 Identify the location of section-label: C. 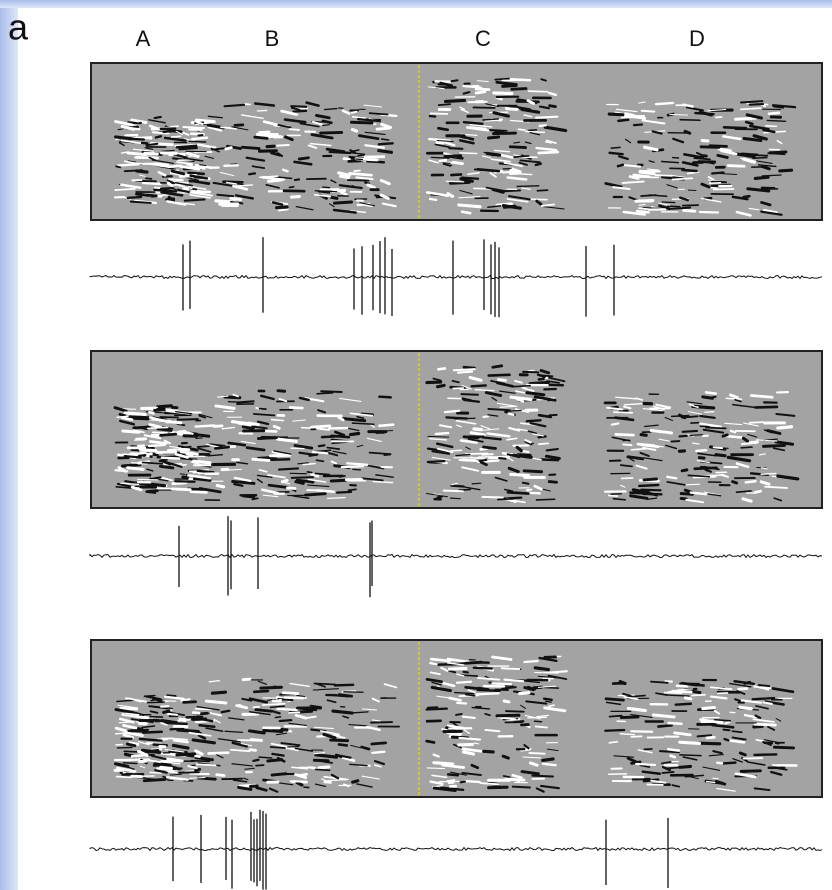
(483, 38).